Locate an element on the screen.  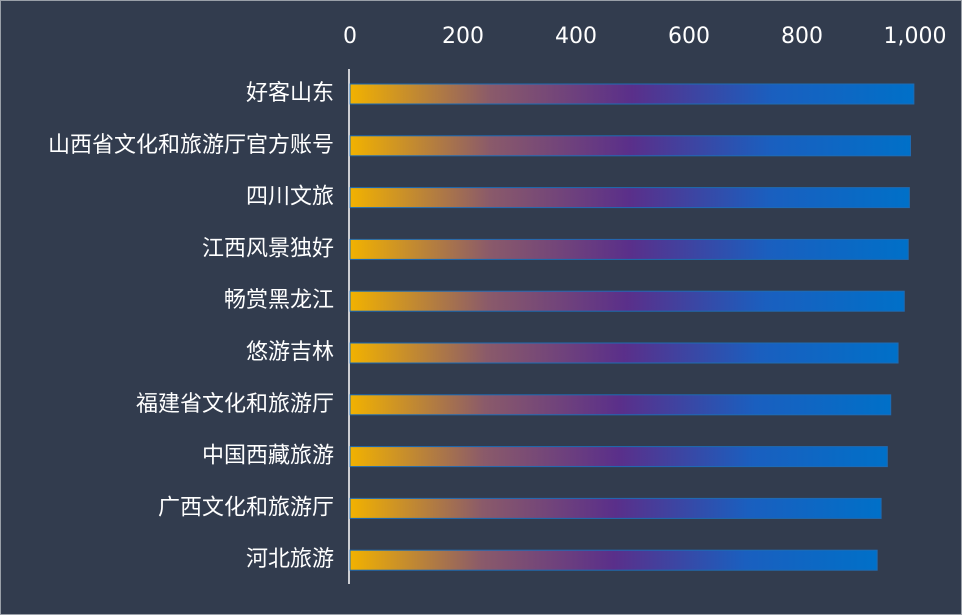
category-label: 江西风景独好 is located at coordinates (268, 248).